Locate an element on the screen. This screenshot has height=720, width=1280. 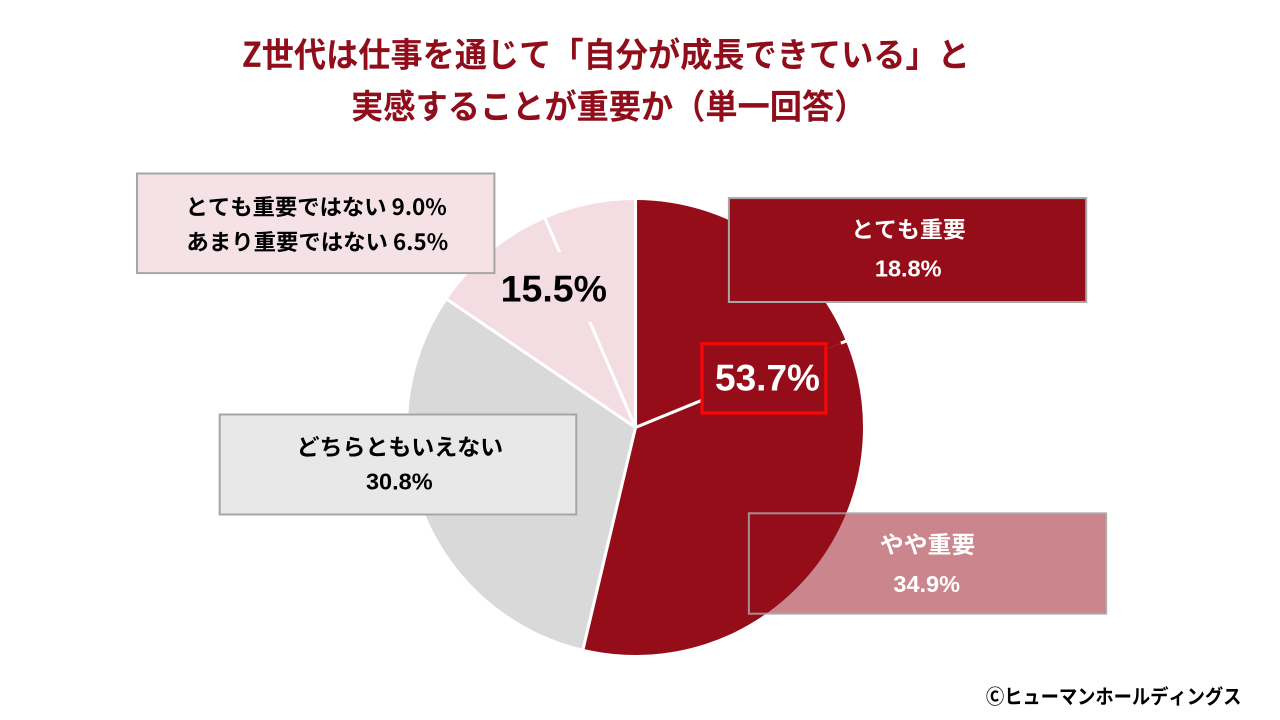
svg-text: 34.9% is located at coordinates (926, 584).